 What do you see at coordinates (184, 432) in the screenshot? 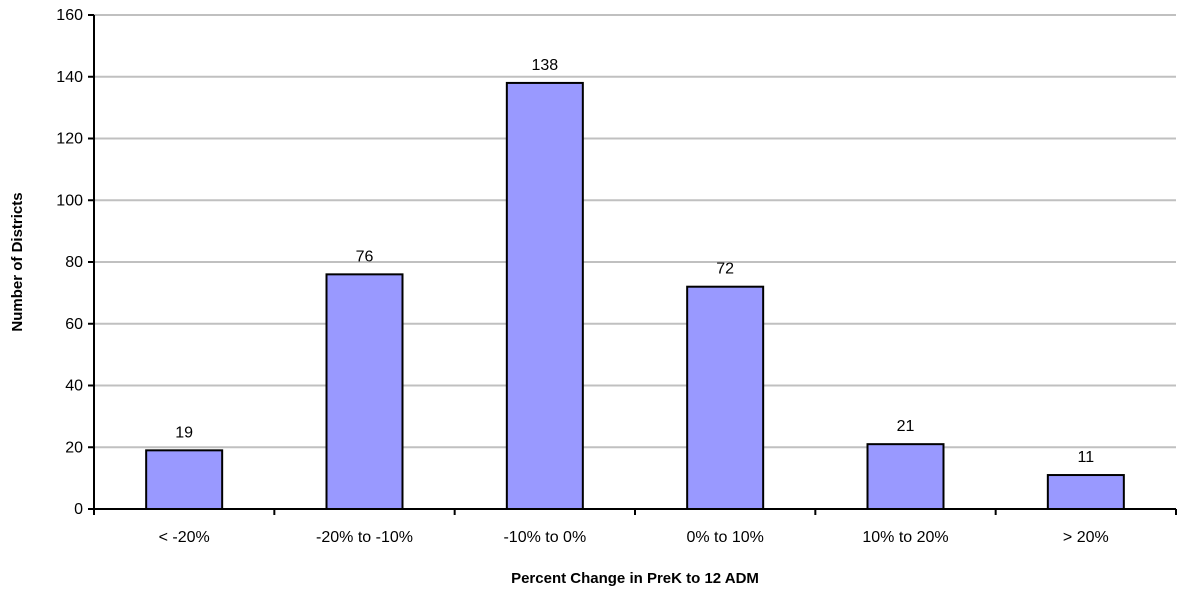
I see `data-label: 19` at bounding box center [184, 432].